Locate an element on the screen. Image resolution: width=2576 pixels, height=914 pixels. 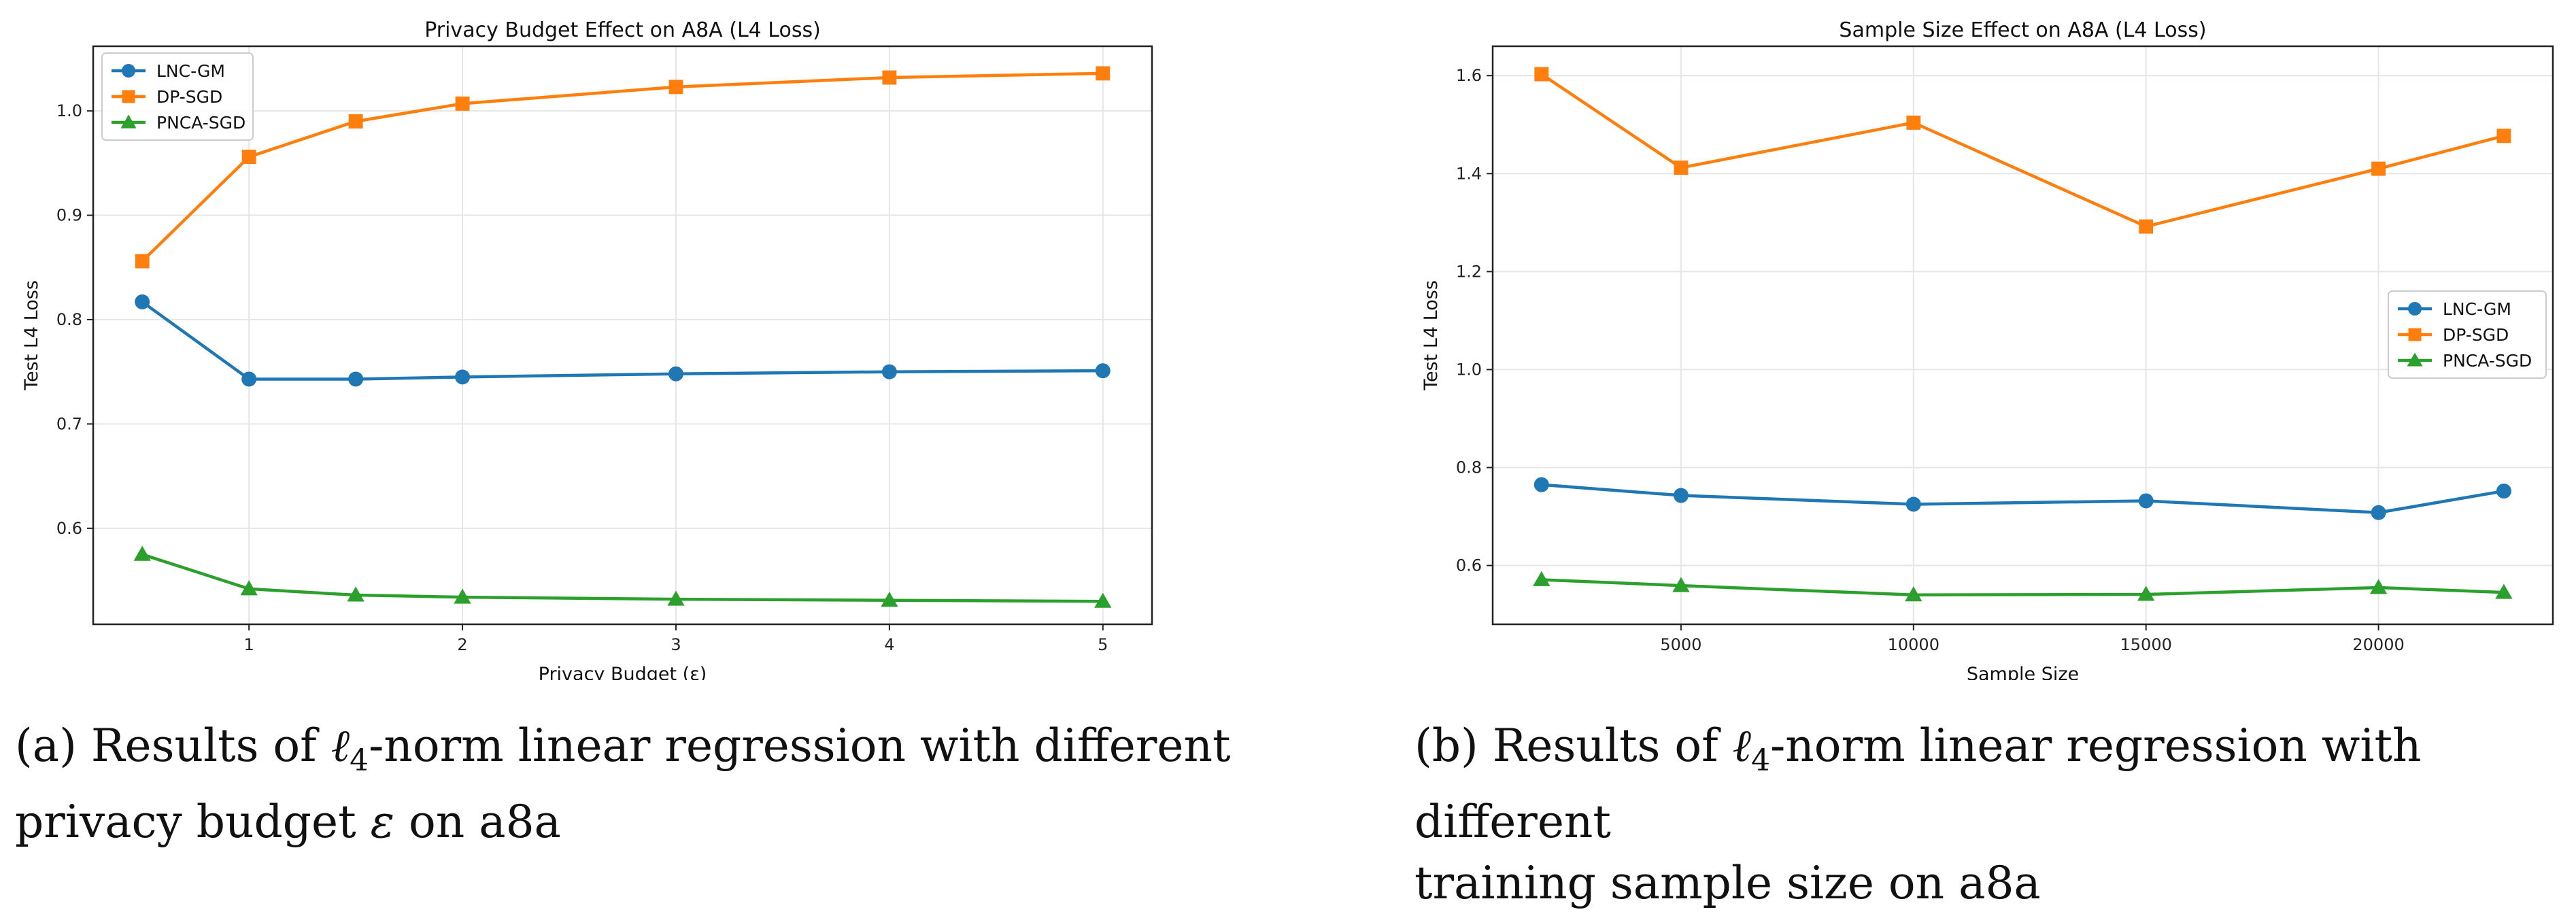
x-tick-label: 10000 is located at coordinates (1913, 644).